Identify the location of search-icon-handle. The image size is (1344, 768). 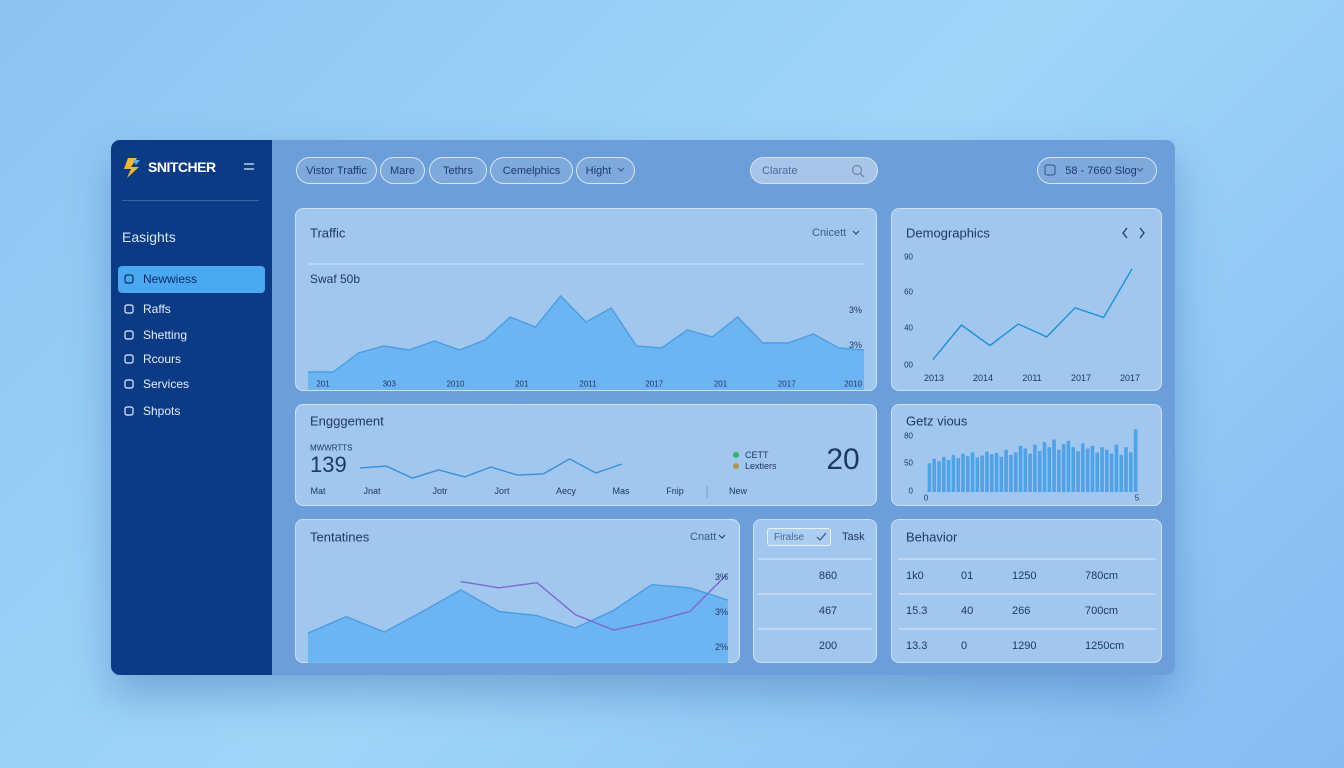
(862, 175).